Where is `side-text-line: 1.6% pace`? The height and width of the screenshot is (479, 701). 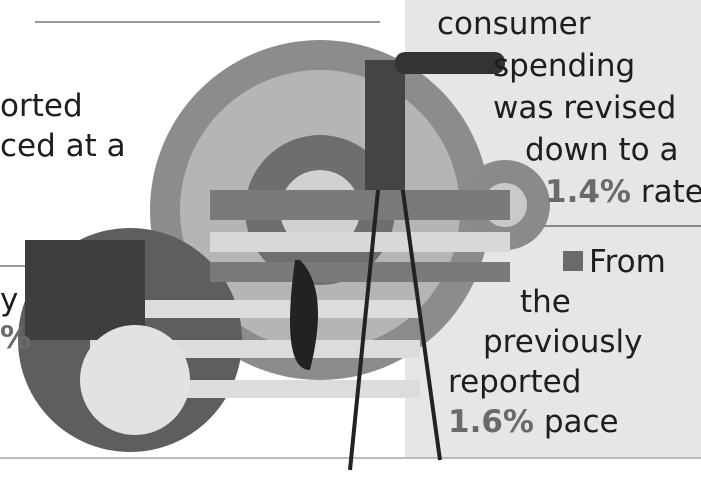 side-text-line: 1.6% pace is located at coordinates (533, 422).